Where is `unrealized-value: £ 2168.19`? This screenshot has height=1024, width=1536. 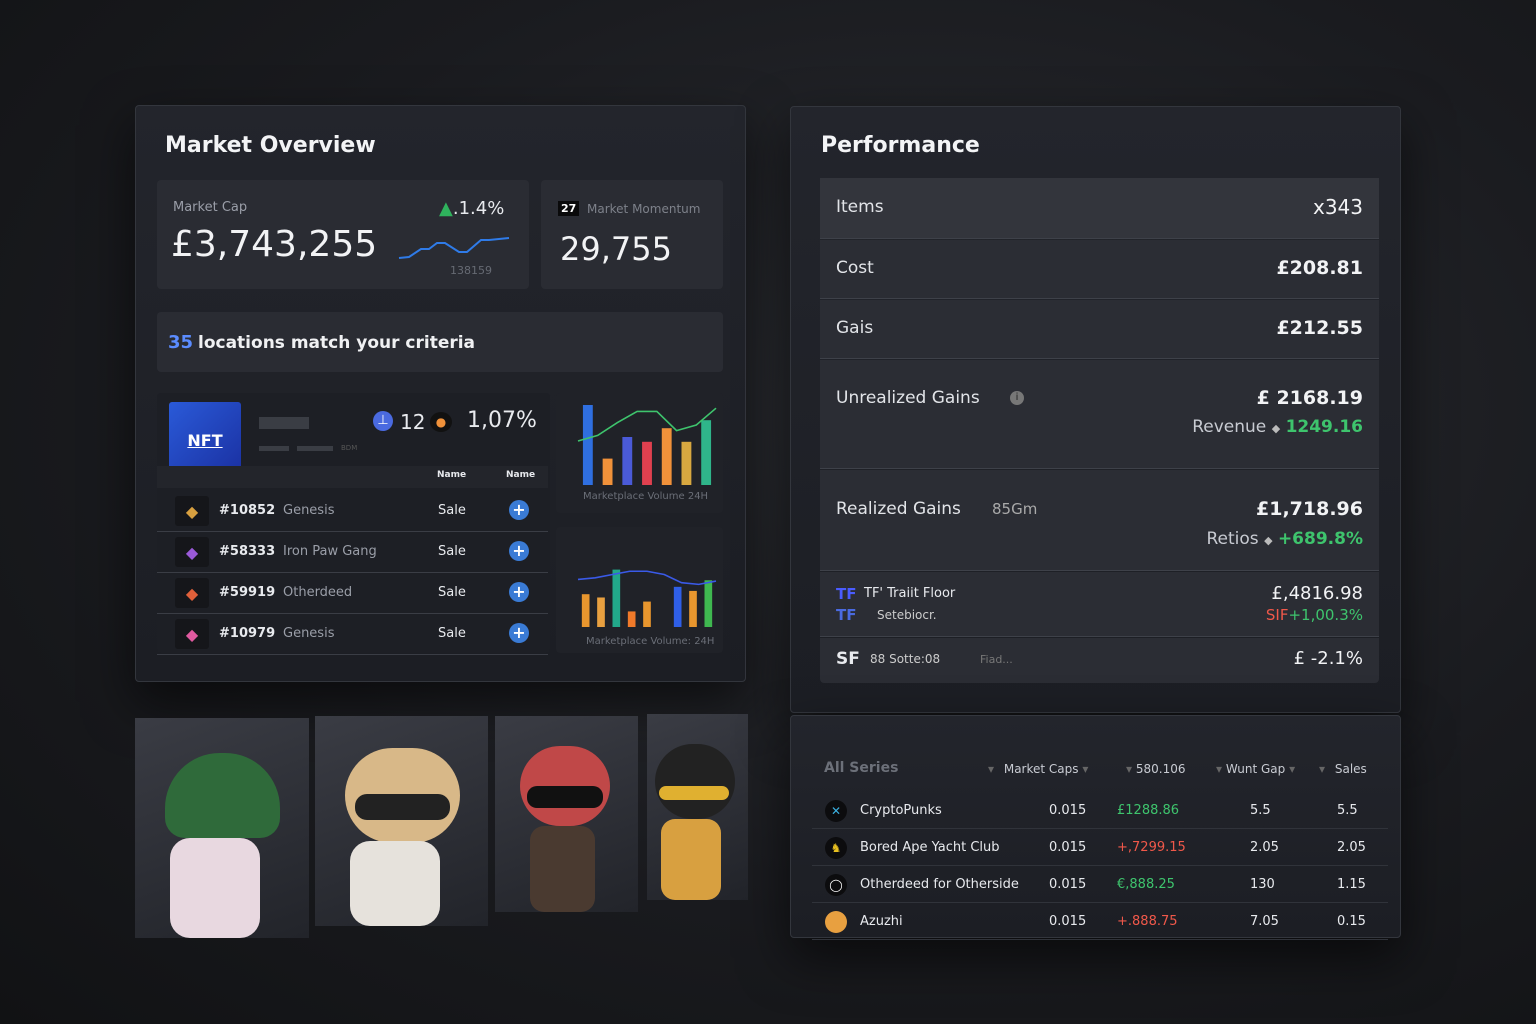
unrealized-value: £ 2168.19 is located at coordinates (1309, 398).